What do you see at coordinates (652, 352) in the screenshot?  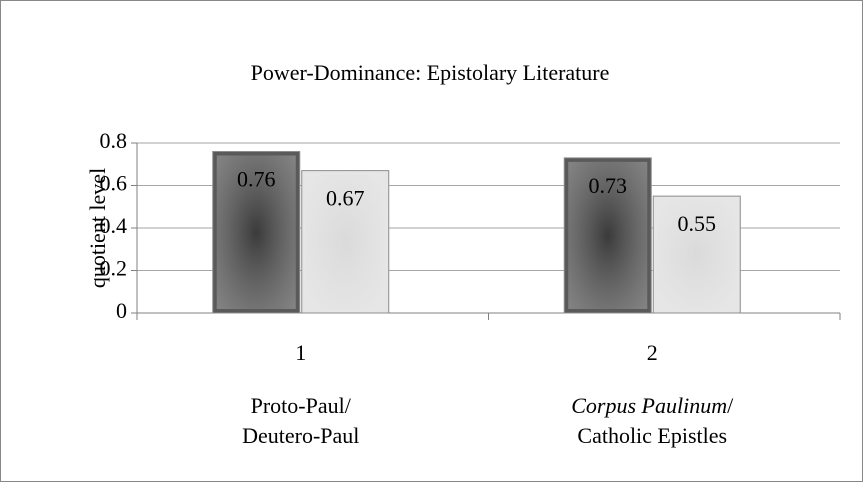 I see `x-tick-label: 2` at bounding box center [652, 352].